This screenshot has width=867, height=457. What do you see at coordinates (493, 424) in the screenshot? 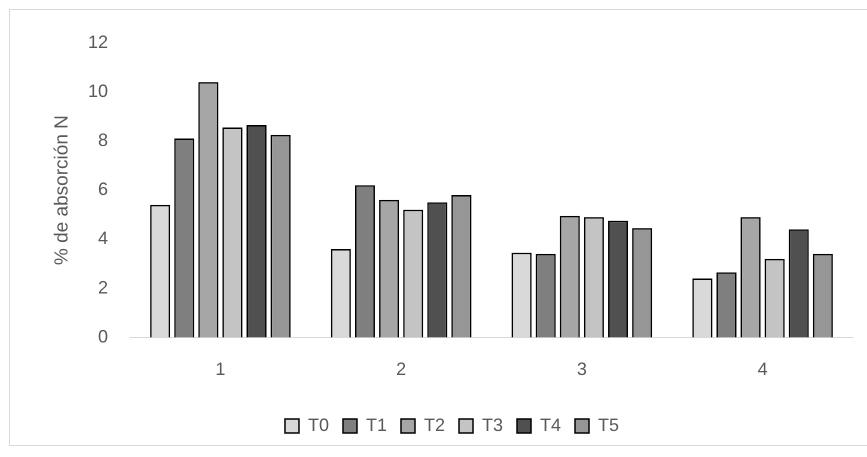
I see `legend-label: T3` at bounding box center [493, 424].